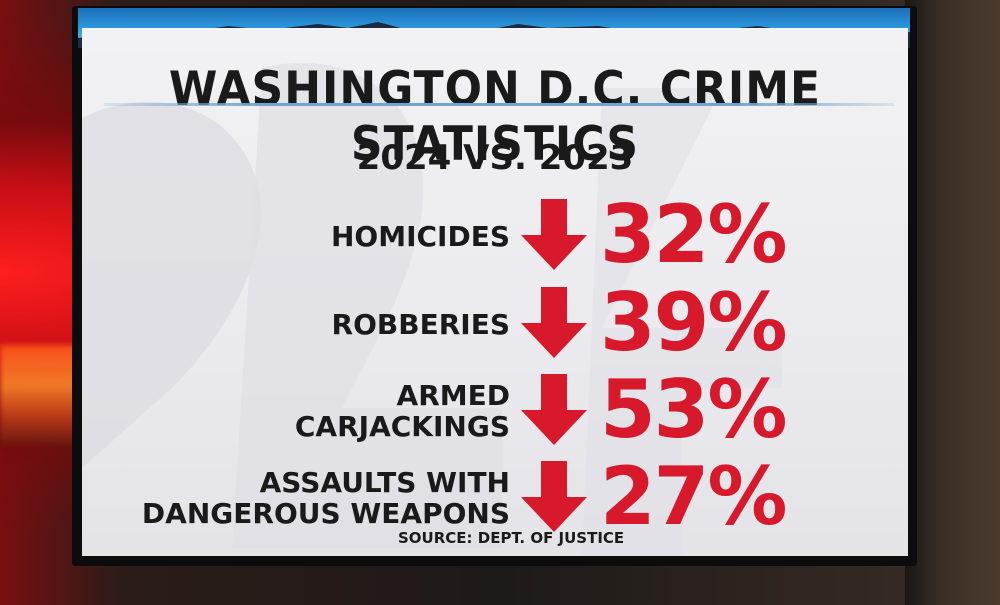 The image size is (1000, 605). I want to click on title-divider, so click(499, 104).